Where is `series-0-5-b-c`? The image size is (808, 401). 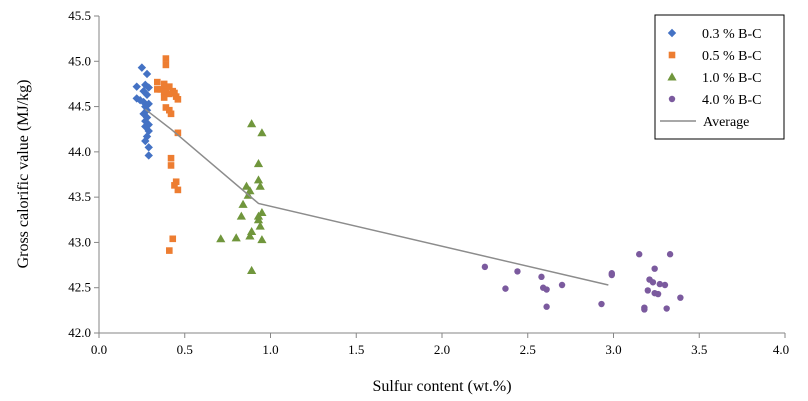 series-0-5-b-c is located at coordinates (168, 154).